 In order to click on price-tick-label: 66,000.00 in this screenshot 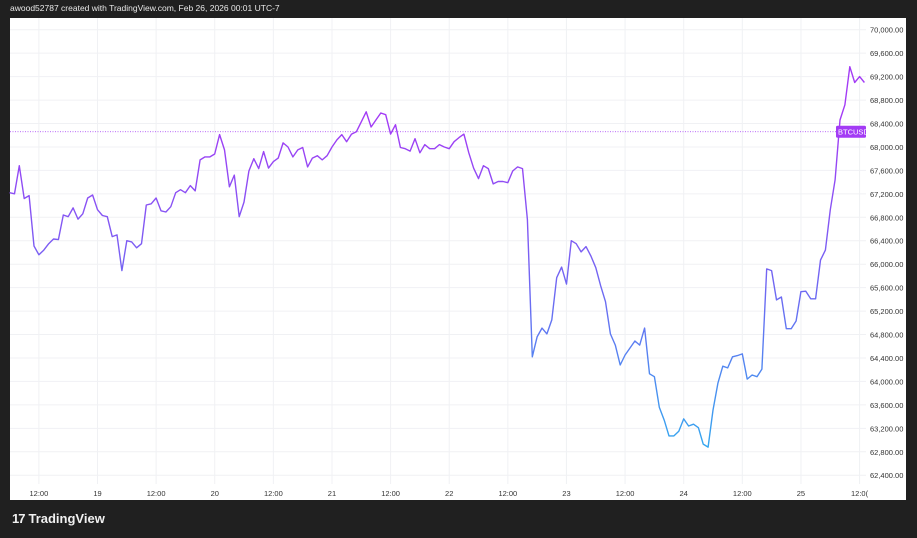, I will do `click(886, 264)`.